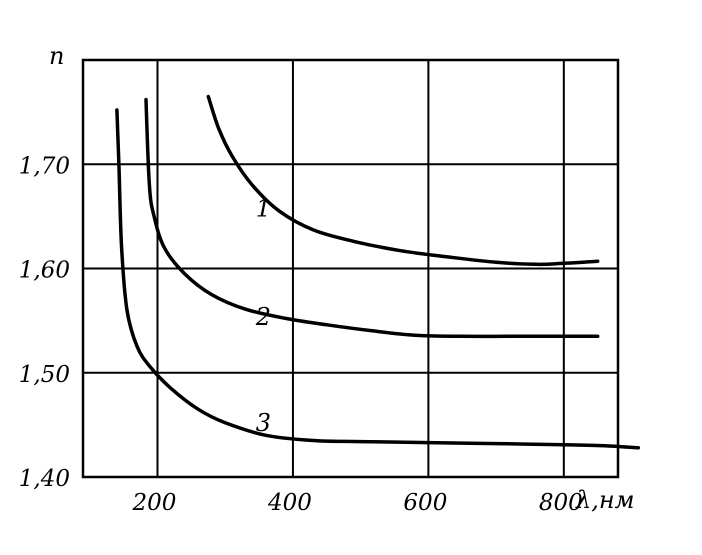 Image resolution: width=702 pixels, height=555 pixels. What do you see at coordinates (154, 503) in the screenshot?
I see `x-tick-label: 200` at bounding box center [154, 503].